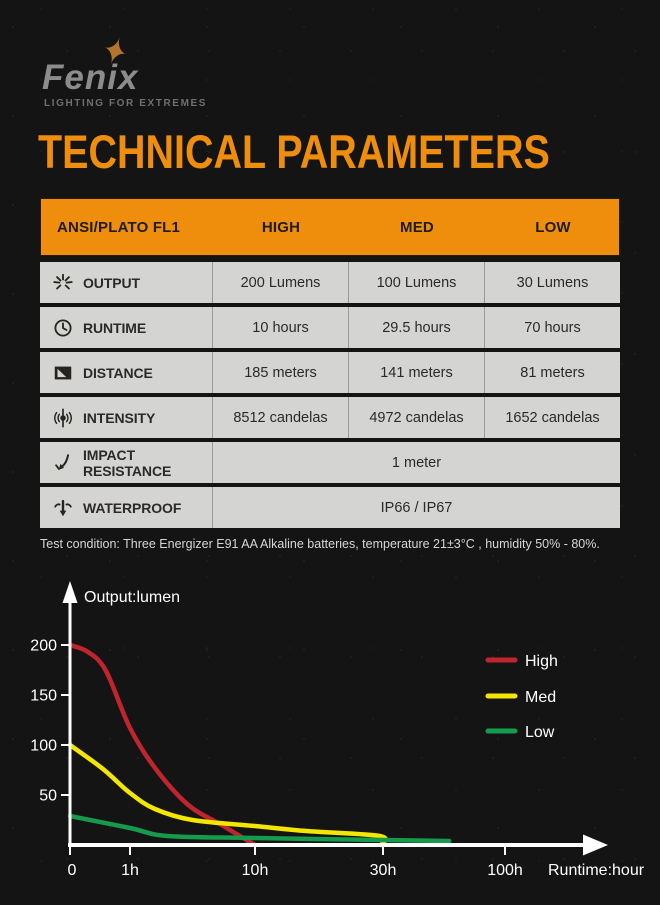  Describe the element at coordinates (553, 227) in the screenshot. I see `header-col-low: LOW` at that location.